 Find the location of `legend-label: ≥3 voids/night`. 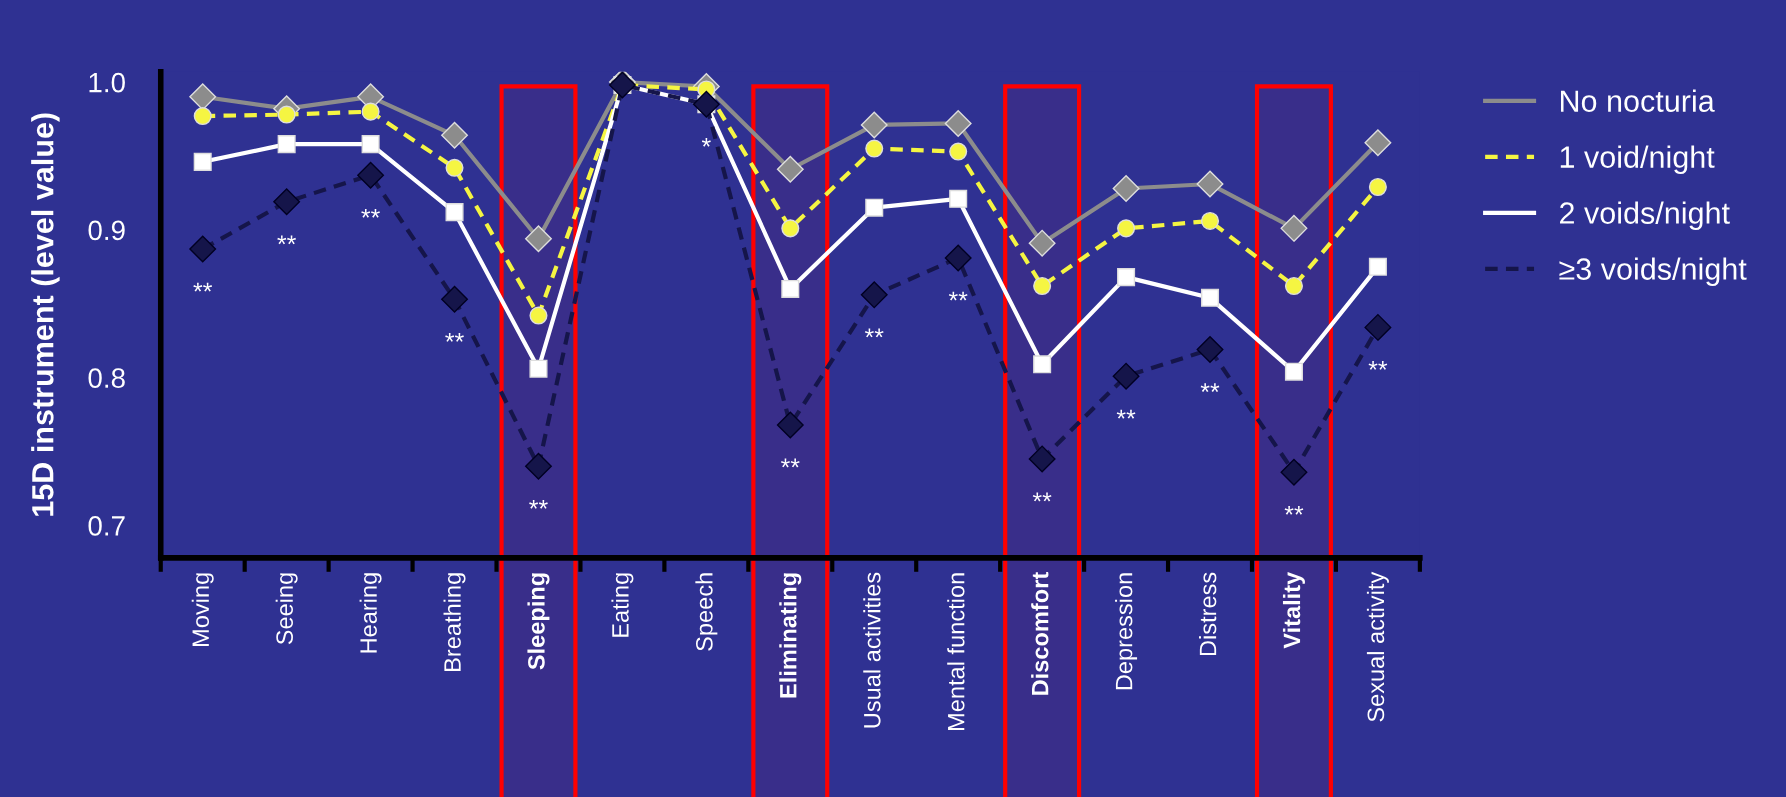

legend-label: ≥3 voids/night is located at coordinates (1653, 271).